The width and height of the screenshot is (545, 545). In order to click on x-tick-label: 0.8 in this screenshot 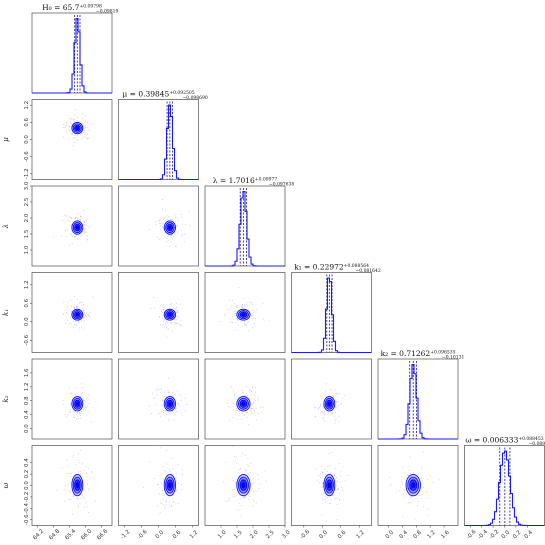, I will do `click(417, 534)`.